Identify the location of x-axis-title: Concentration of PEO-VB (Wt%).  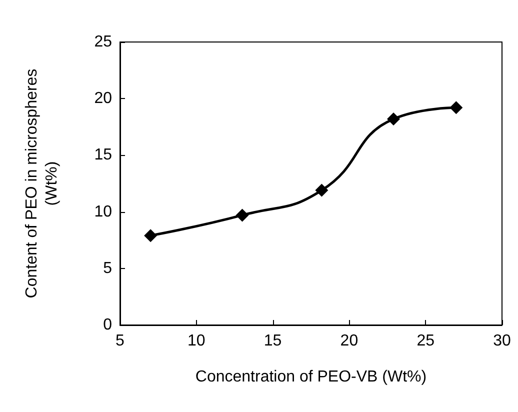
(311, 377).